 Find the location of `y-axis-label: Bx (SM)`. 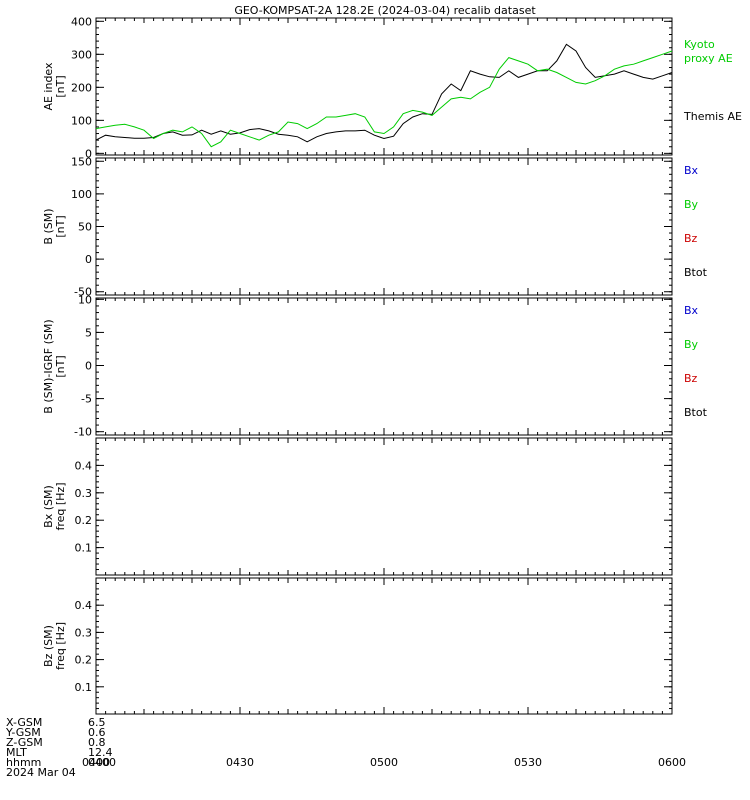

y-axis-label: Bx (SM) is located at coordinates (48, 506).